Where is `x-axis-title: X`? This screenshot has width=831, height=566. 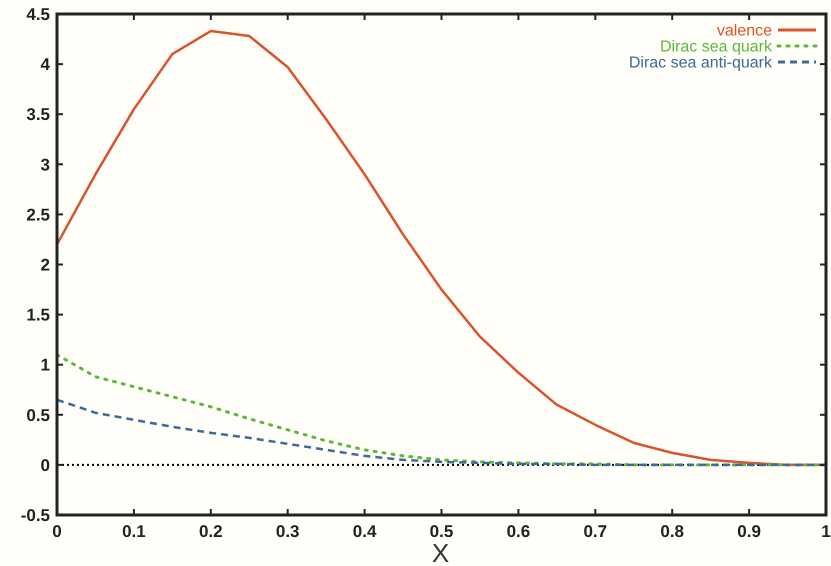 x-axis-title: X is located at coordinates (441, 552).